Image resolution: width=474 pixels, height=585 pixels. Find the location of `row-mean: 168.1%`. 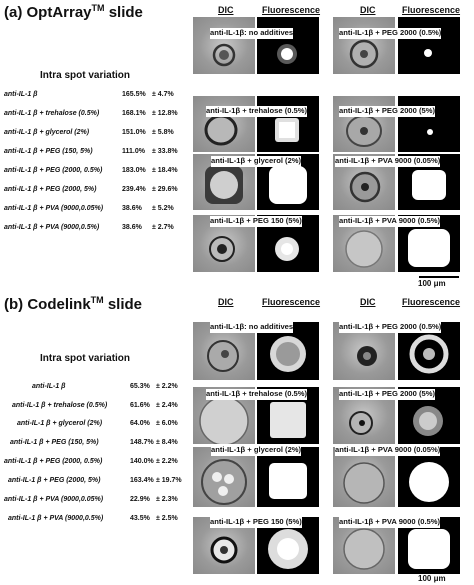

row-mean: 168.1% is located at coordinates (134, 113).